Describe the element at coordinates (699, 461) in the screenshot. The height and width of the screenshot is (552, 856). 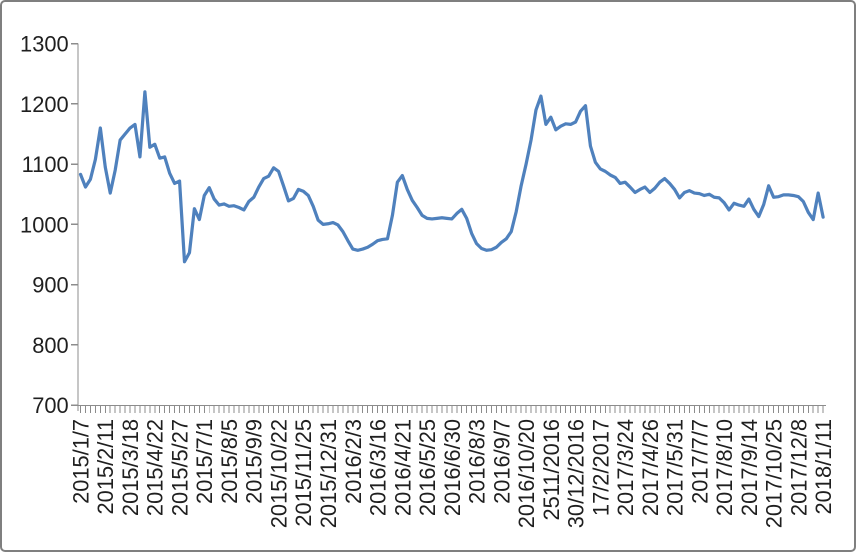
I see `x-tick-label: 2017/7/7` at that location.